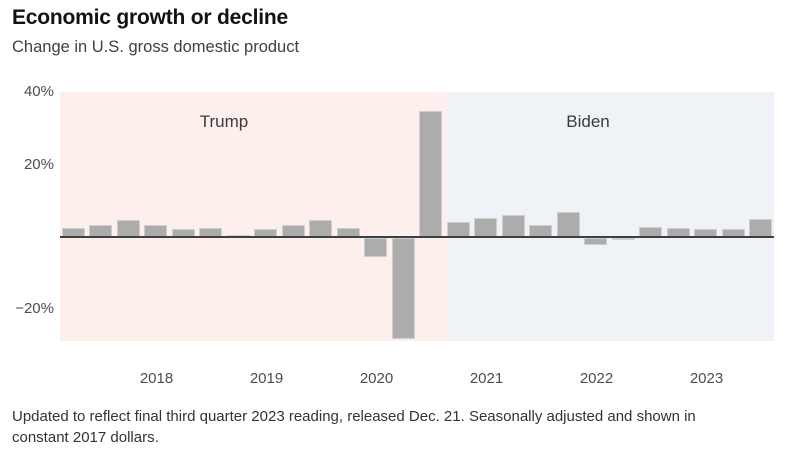 This screenshot has width=800, height=460. Describe the element at coordinates (417, 237) in the screenshot. I see `zero-axis-line` at that location.